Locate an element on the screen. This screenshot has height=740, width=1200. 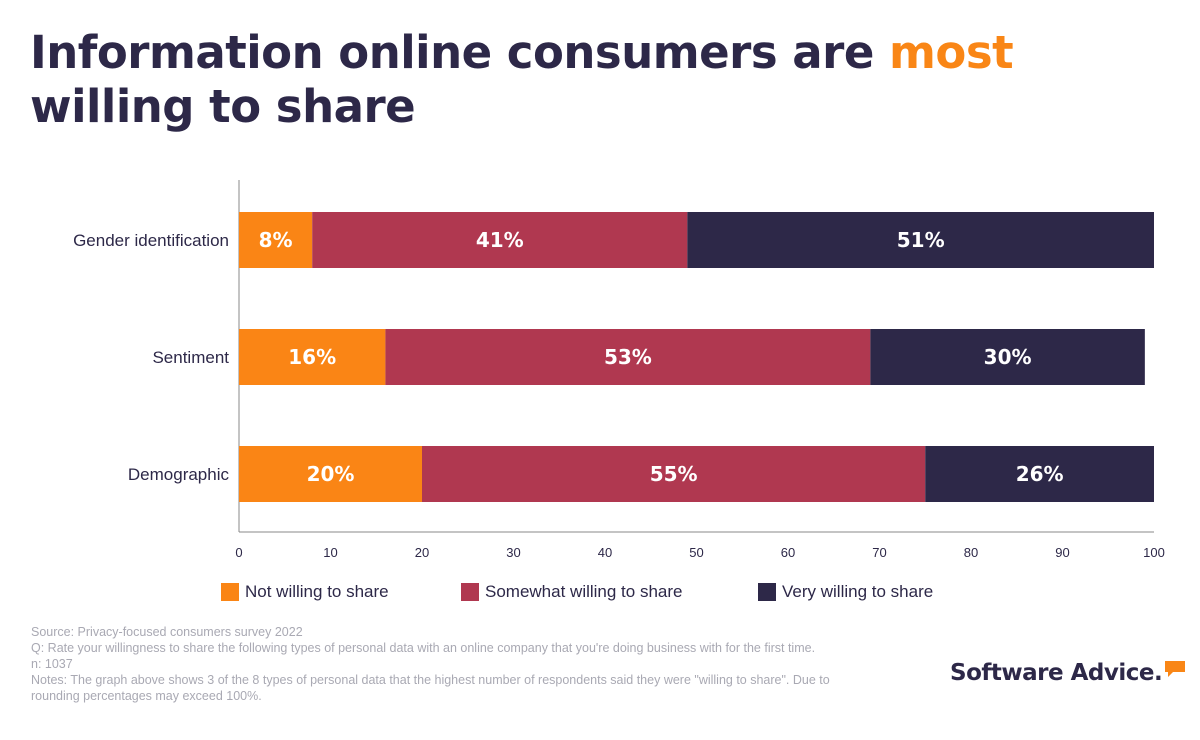
data-label-demographic-not-willing-to-share: 20% is located at coordinates (331, 474).